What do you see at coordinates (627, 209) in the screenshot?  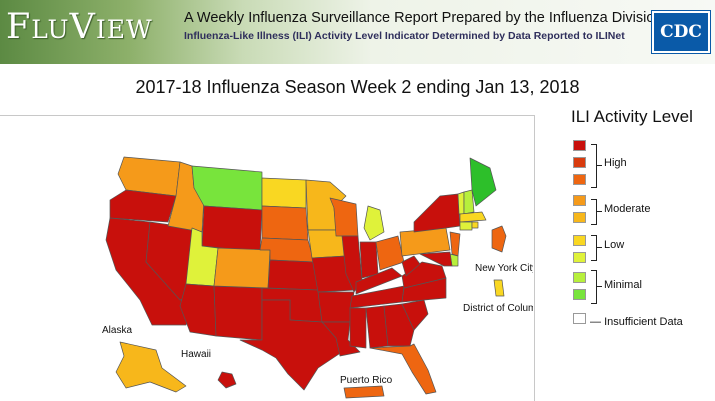 I see `legend-label-moderate: Moderate` at bounding box center [627, 209].